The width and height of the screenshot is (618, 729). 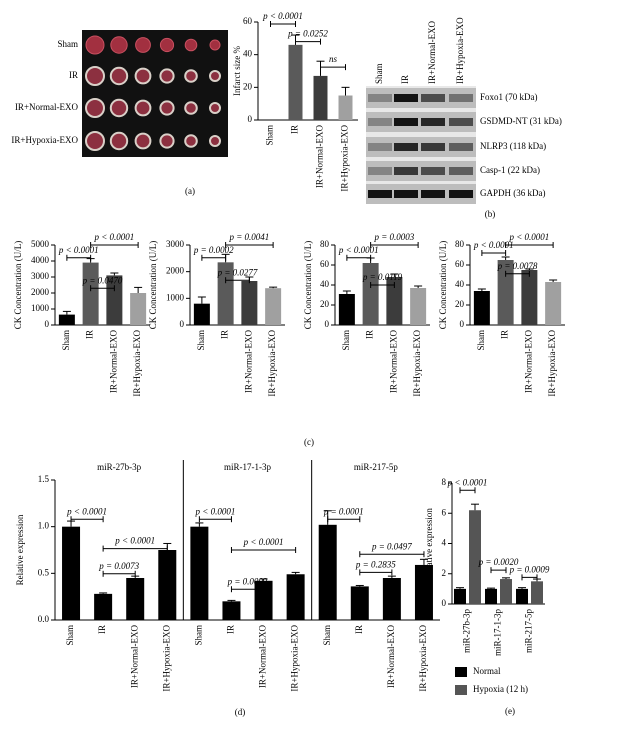 I want to click on x-tick-label: miR-217-5p, so click(x=529, y=631).